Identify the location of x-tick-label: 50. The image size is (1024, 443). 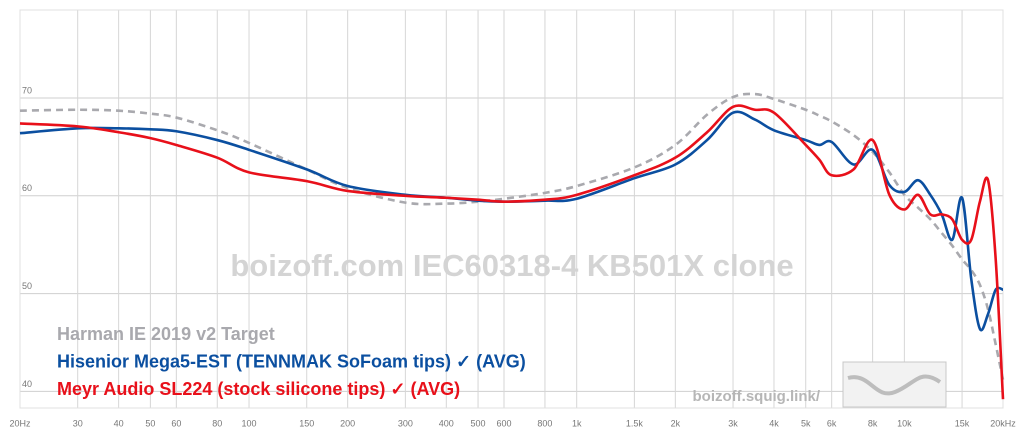
(150, 423).